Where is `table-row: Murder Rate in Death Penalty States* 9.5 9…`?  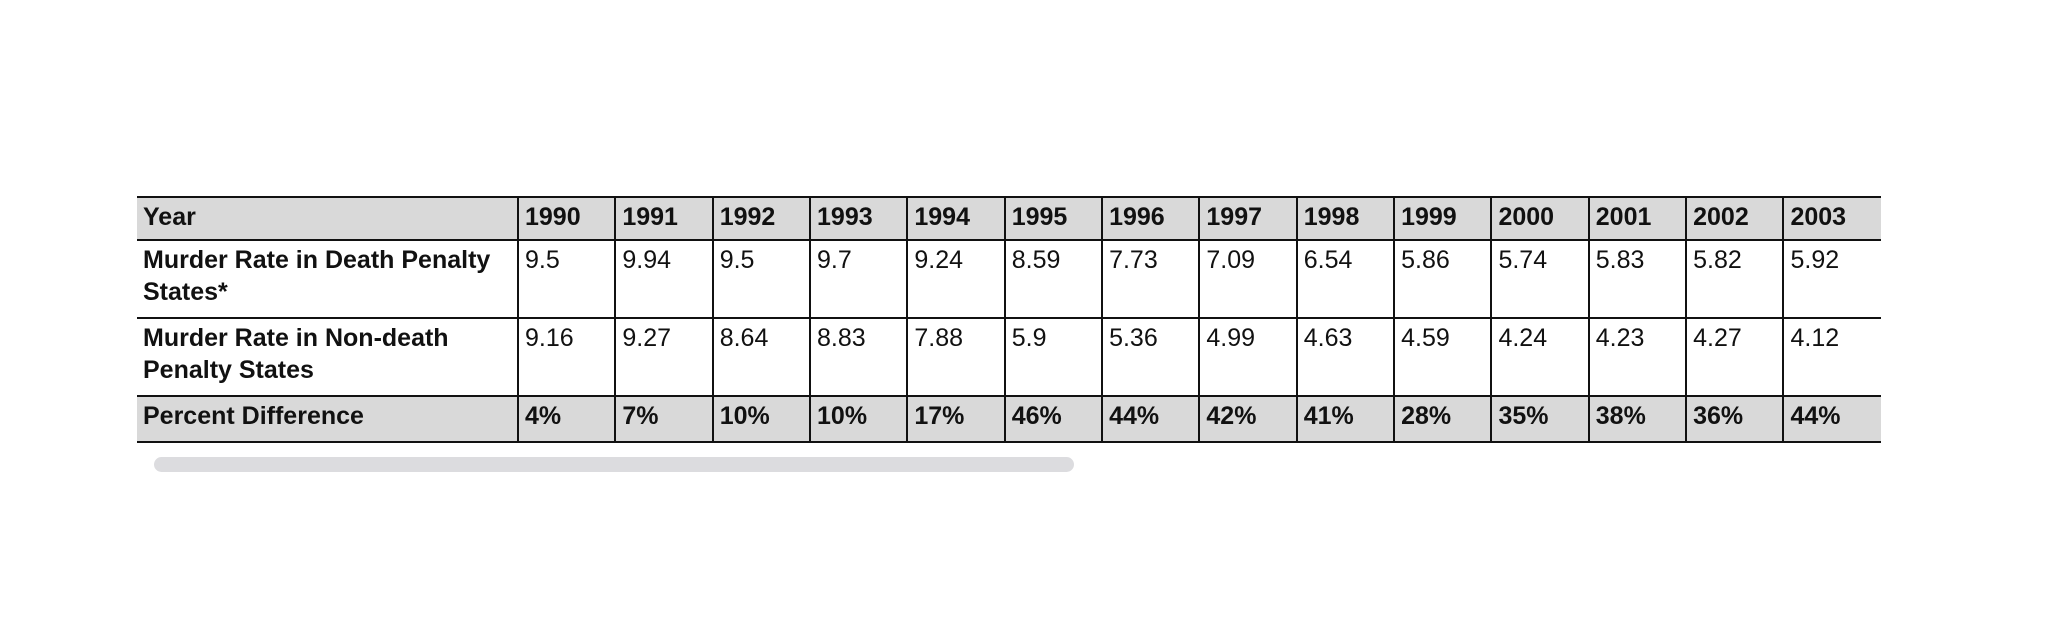 table-row: Murder Rate in Death Penalty States* 9.5 9… is located at coordinates (1009, 279).